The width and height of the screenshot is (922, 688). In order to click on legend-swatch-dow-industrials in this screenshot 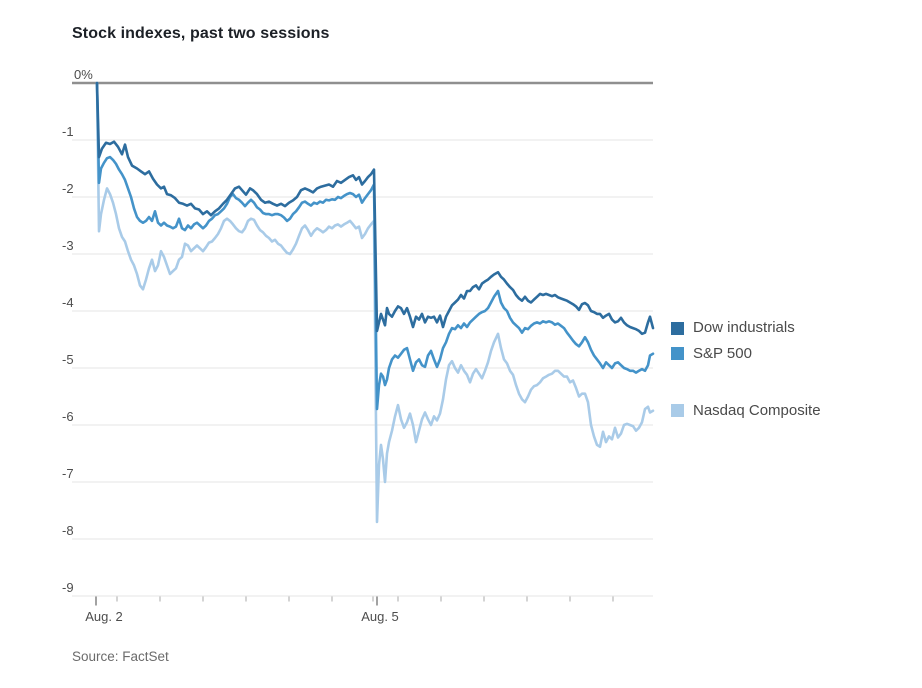, I will do `click(677, 328)`.